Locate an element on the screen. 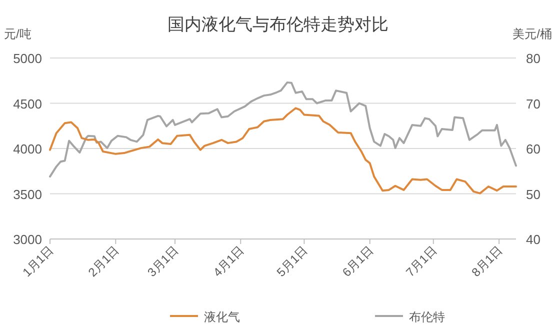 The width and height of the screenshot is (556, 332). x-tick-label: 3月1日 is located at coordinates (163, 261).